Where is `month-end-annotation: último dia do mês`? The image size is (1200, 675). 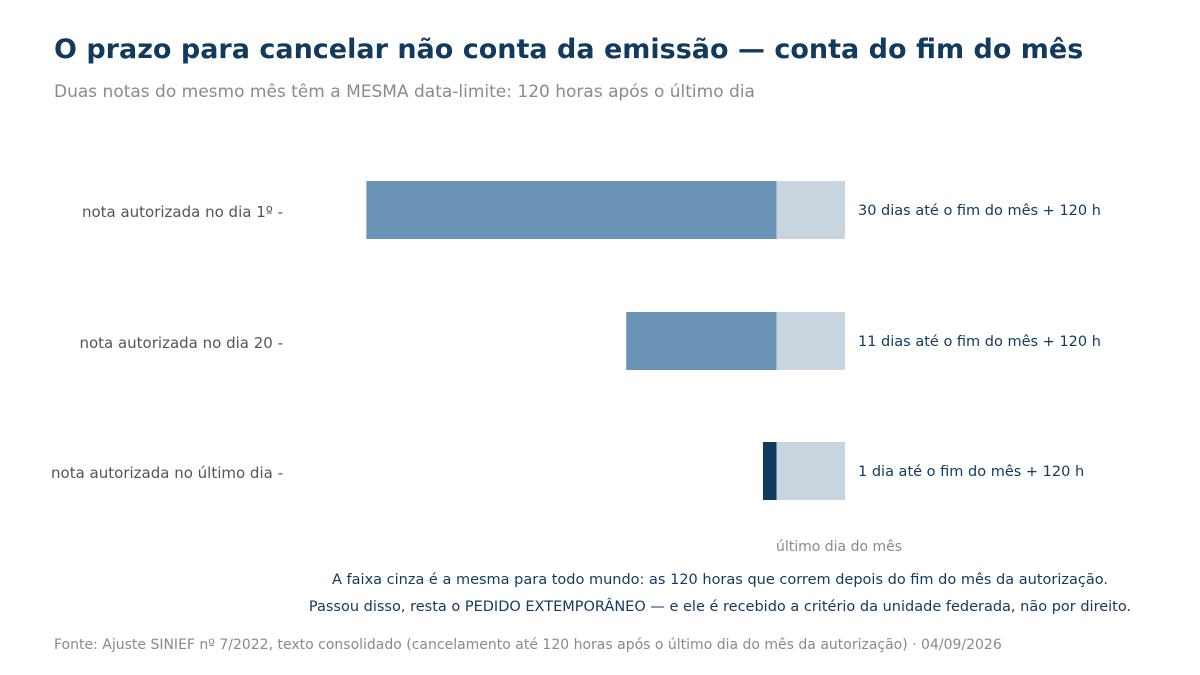
month-end-annotation: último dia do mês is located at coordinates (839, 547).